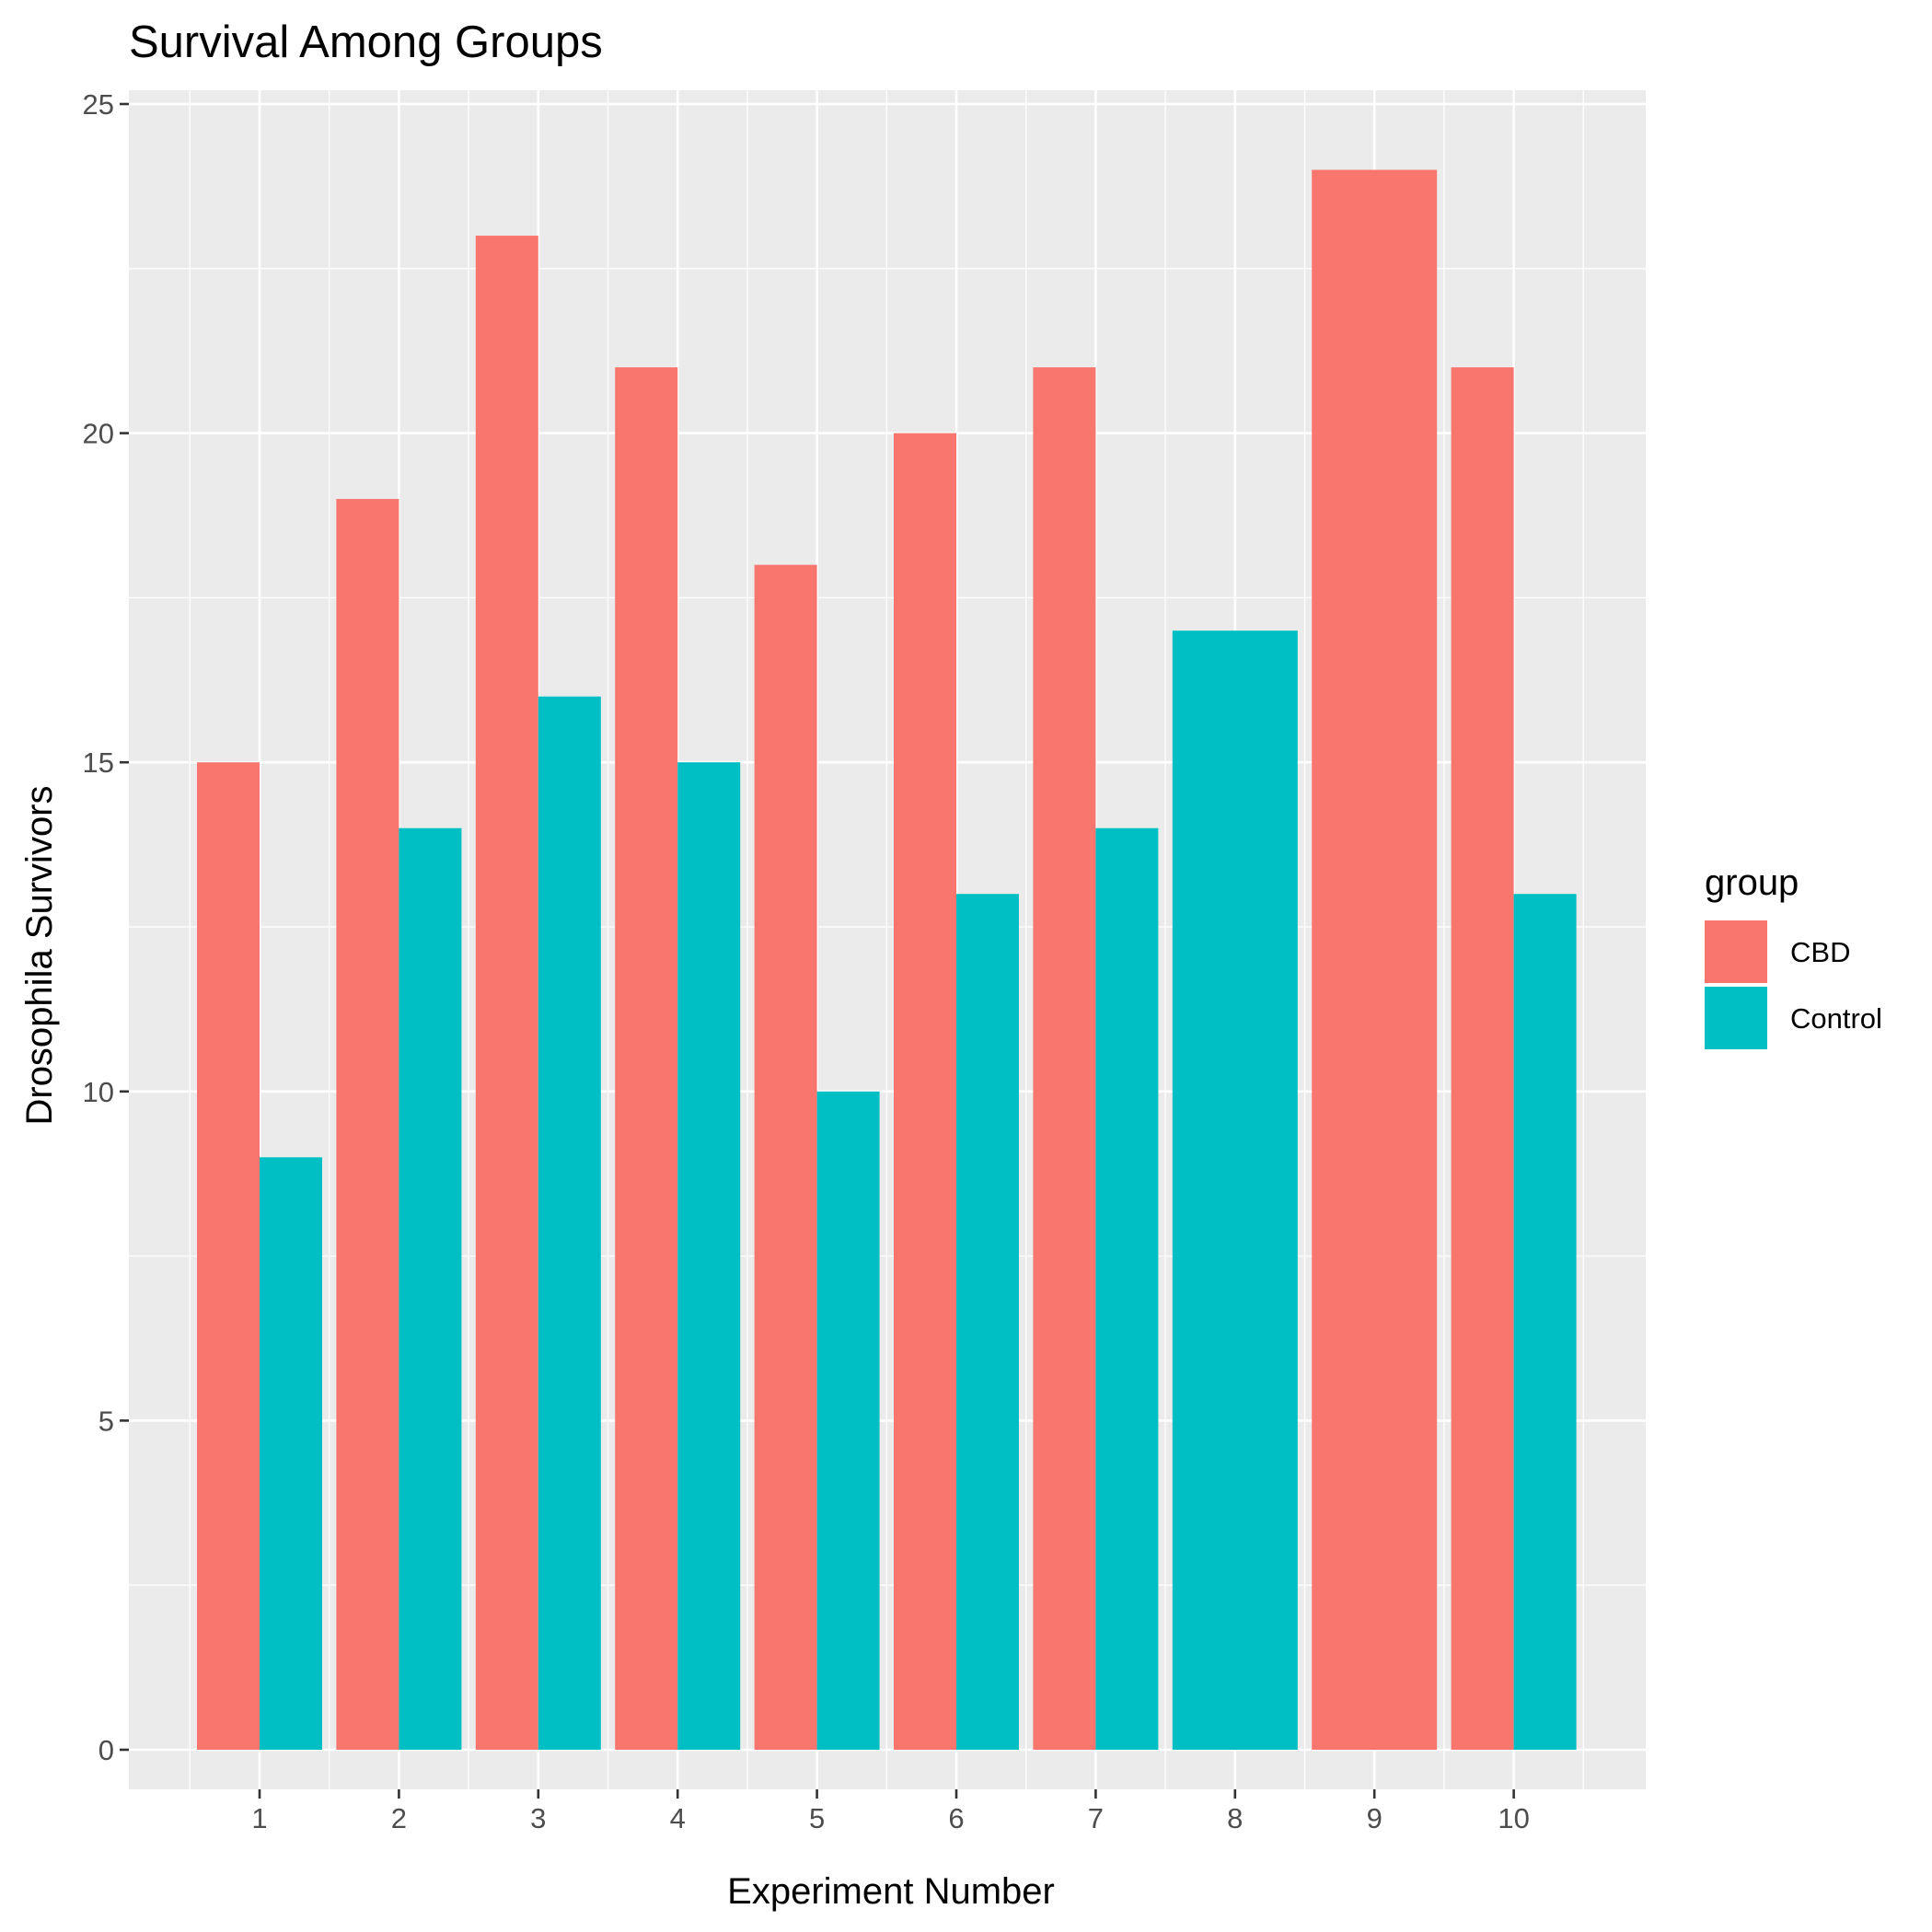 This screenshot has height=1932, width=1932. Describe the element at coordinates (259, 1818) in the screenshot. I see `x-tick-label: 1` at that location.